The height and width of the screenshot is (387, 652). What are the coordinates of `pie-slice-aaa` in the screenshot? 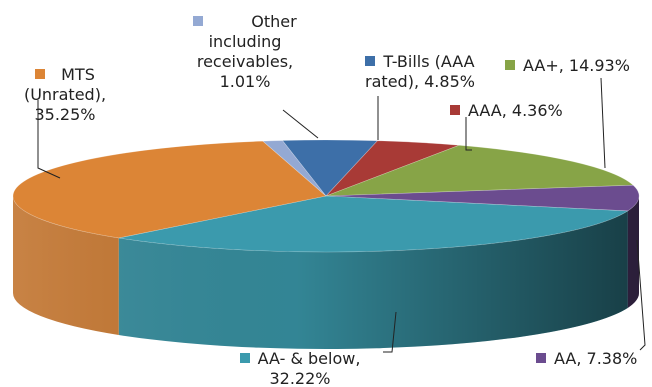 It's located at (392, 168).